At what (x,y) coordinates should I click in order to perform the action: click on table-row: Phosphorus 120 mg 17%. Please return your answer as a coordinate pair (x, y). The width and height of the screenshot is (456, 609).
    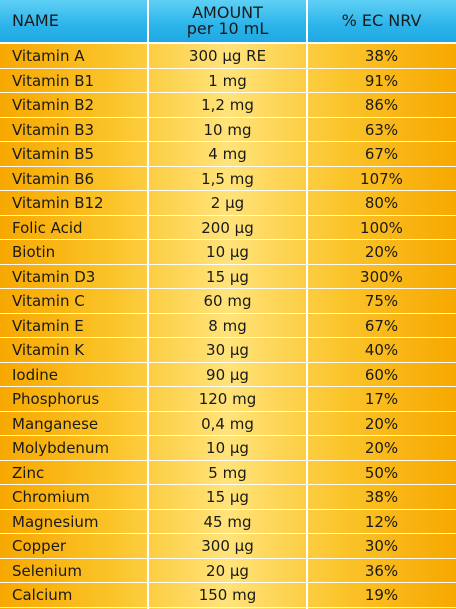
    Looking at the image, I should click on (228, 399).